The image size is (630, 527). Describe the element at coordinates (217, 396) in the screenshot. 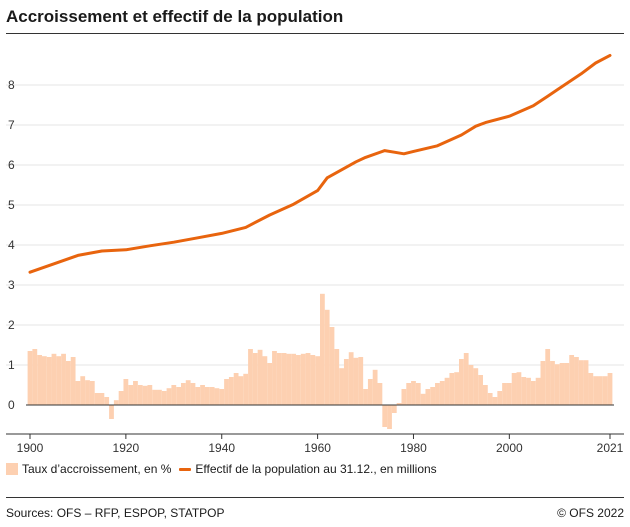

I see `bar-1939` at that location.